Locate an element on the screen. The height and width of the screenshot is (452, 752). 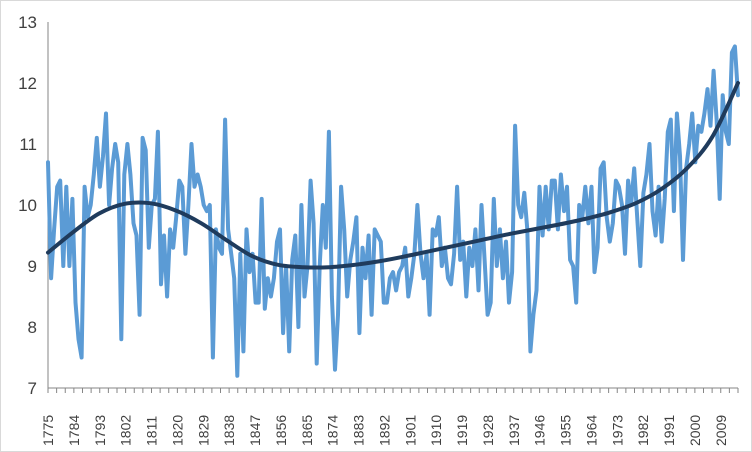
y-tick-label-8: 8 is located at coordinates (32, 327).